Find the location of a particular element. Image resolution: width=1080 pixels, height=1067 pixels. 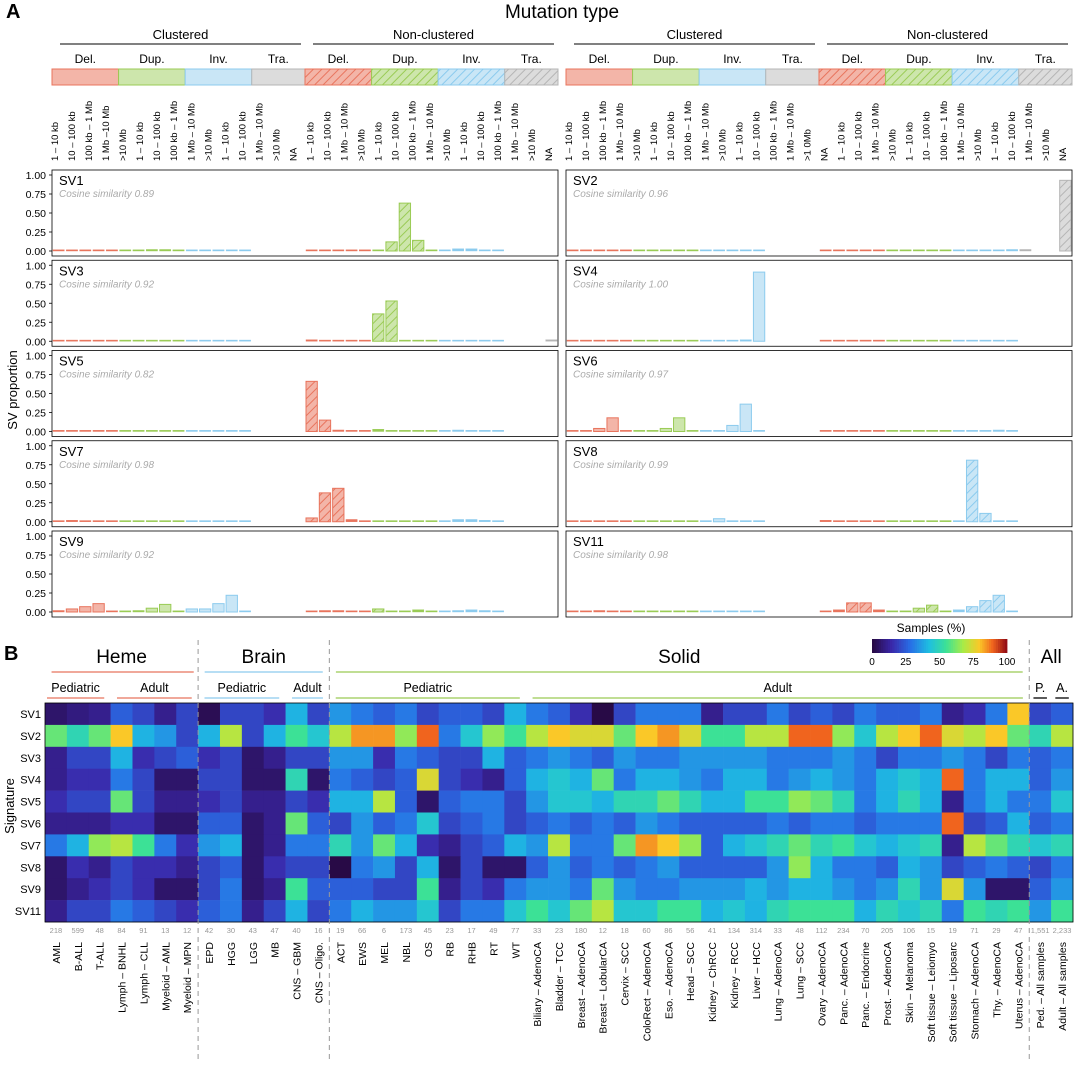

heat-col-label: NBL is located at coordinates (407, 952).